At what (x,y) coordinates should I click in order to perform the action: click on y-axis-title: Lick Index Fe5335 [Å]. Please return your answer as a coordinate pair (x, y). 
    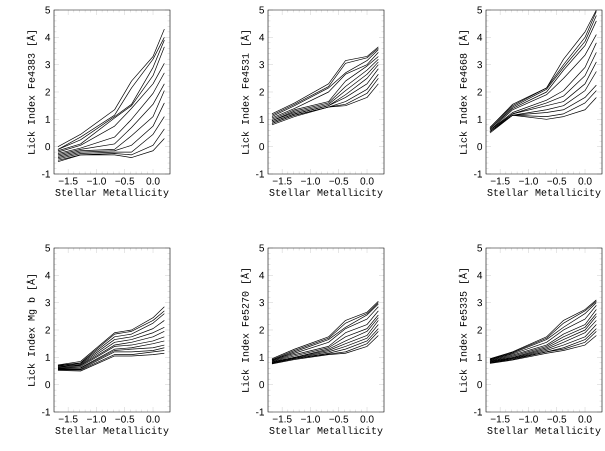
    Looking at the image, I should click on (463, 330).